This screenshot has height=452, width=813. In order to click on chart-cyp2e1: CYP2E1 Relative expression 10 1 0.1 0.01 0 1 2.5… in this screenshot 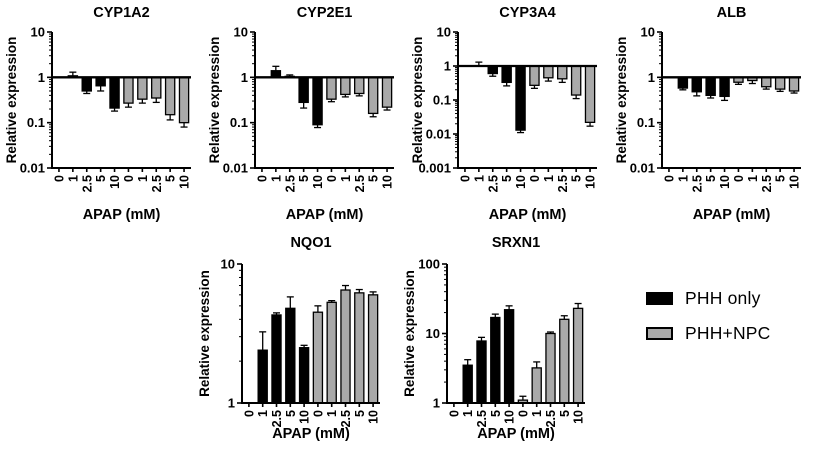, I will do `click(305, 116)`.